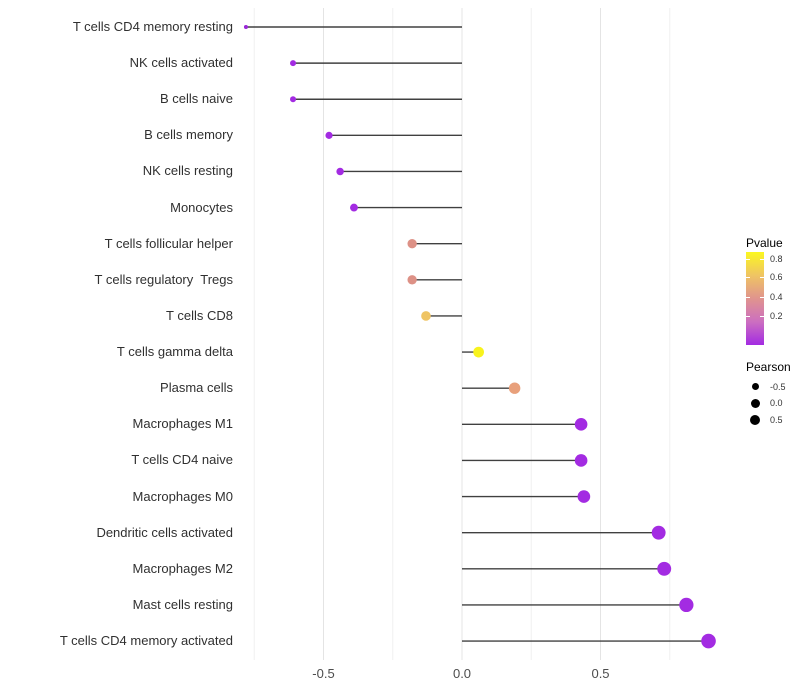 The width and height of the screenshot is (800, 700). Describe the element at coordinates (768, 367) in the screenshot. I see `pearson-legend-title: Pearson` at that location.